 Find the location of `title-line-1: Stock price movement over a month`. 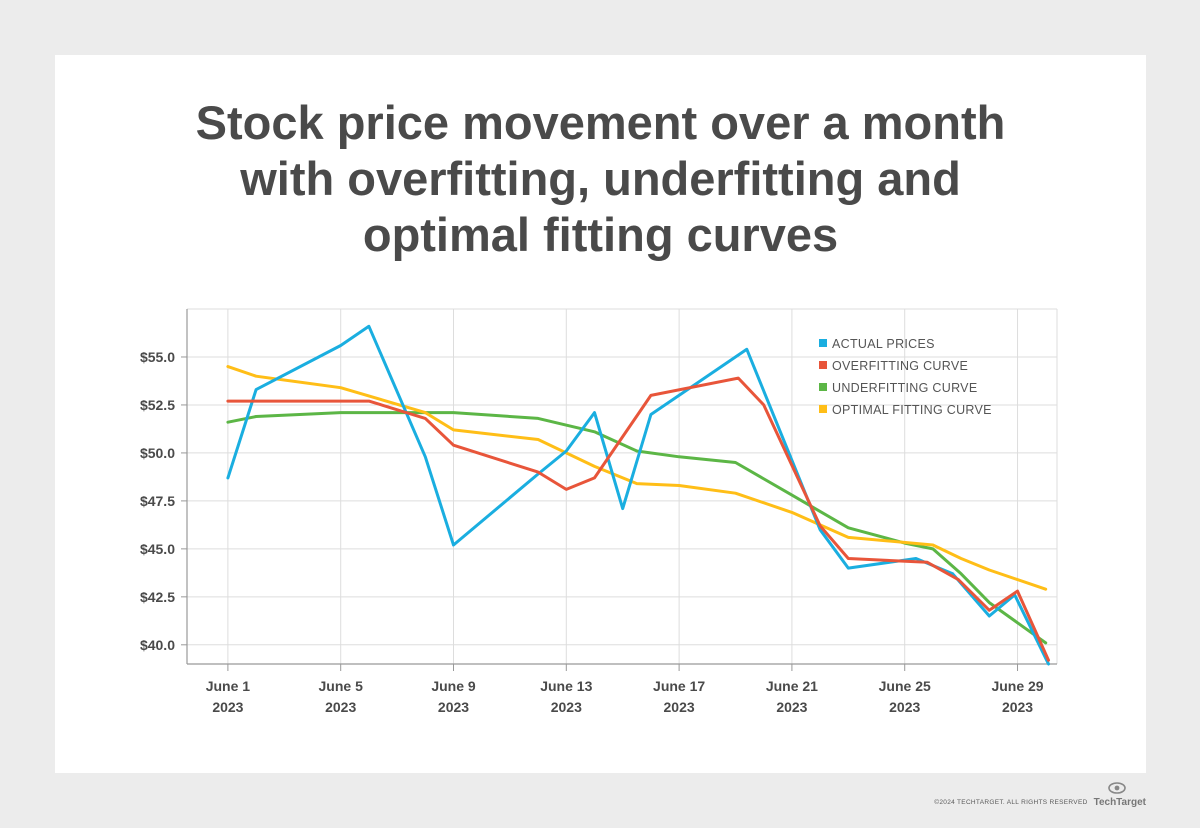

title-line-1: Stock price movement over a month is located at coordinates (600, 122).